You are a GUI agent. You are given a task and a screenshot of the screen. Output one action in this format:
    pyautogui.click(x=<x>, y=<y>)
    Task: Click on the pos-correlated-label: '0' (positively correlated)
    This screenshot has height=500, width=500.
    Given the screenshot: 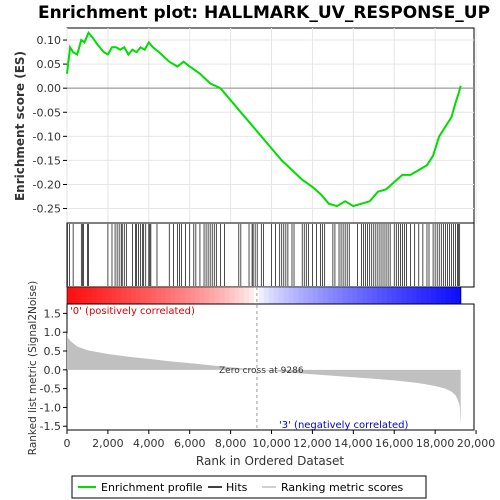 What is the action you would take?
    pyautogui.click(x=132, y=311)
    